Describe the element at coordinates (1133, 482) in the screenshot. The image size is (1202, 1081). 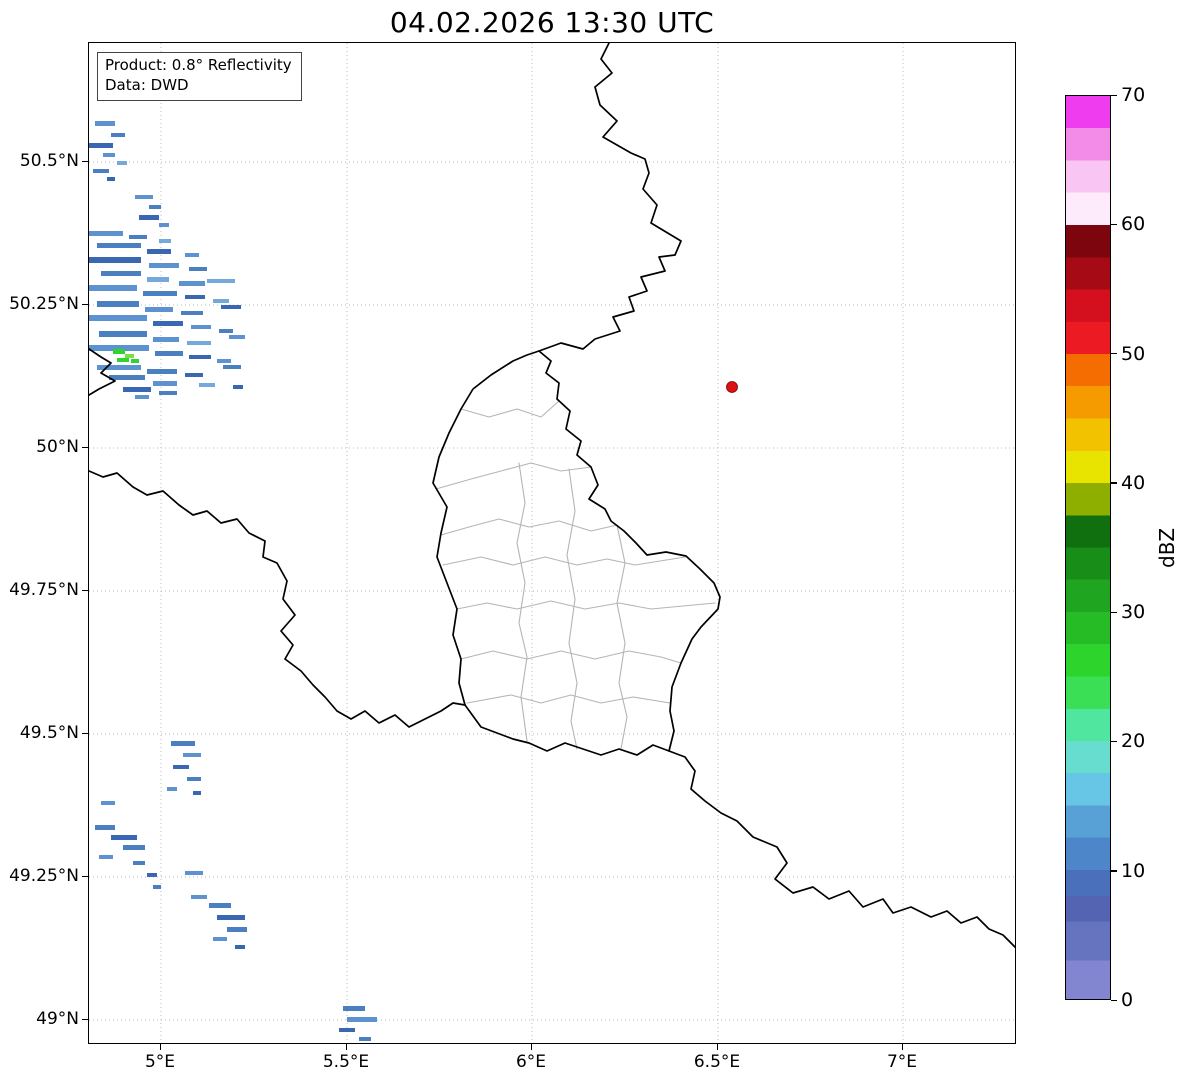
I see `colorbar-tick-label: 40` at that location.